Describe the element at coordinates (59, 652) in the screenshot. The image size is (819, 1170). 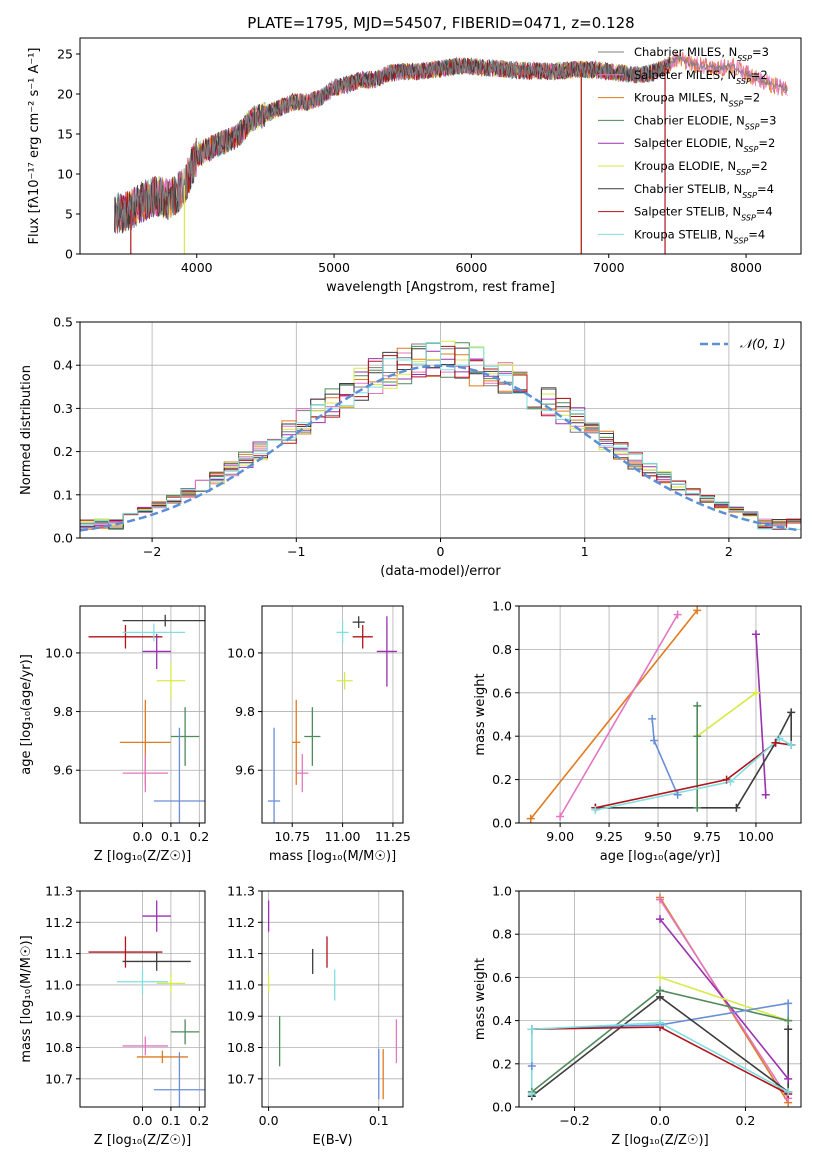
I see `y-tick-label: 10.0` at that location.